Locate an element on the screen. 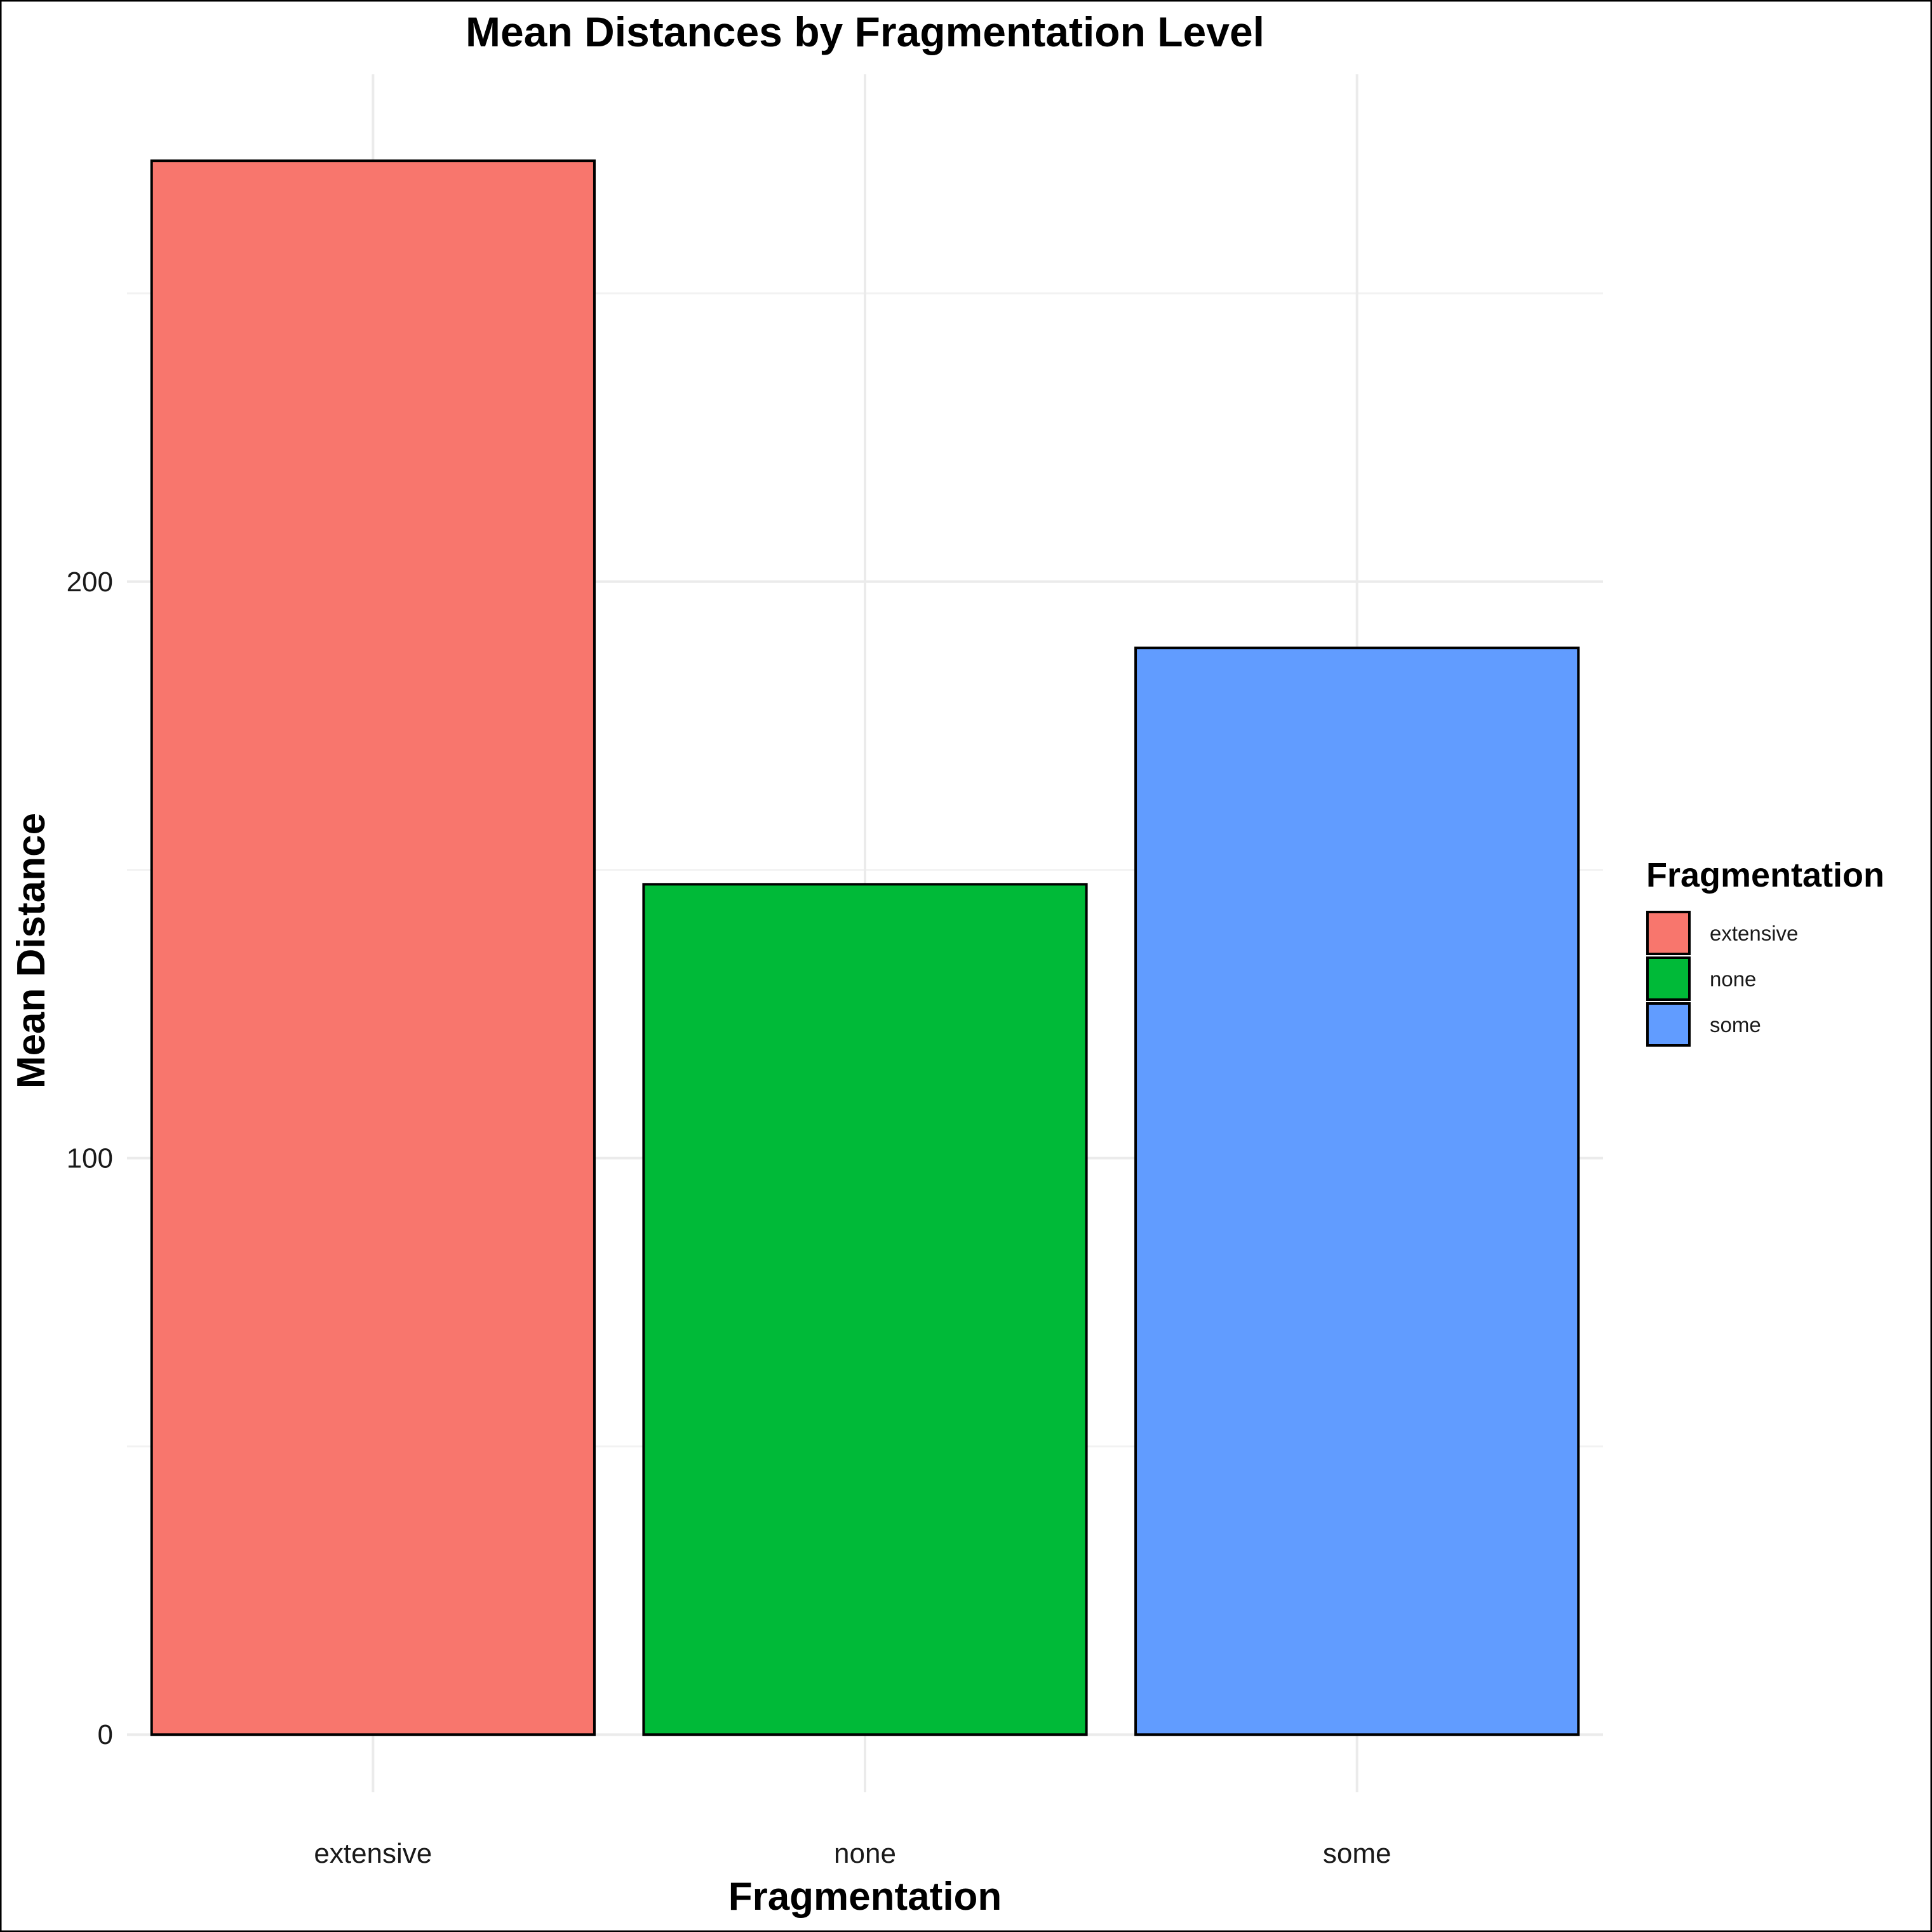 The height and width of the screenshot is (1932, 1932). x-tick-label: some is located at coordinates (1357, 1853).